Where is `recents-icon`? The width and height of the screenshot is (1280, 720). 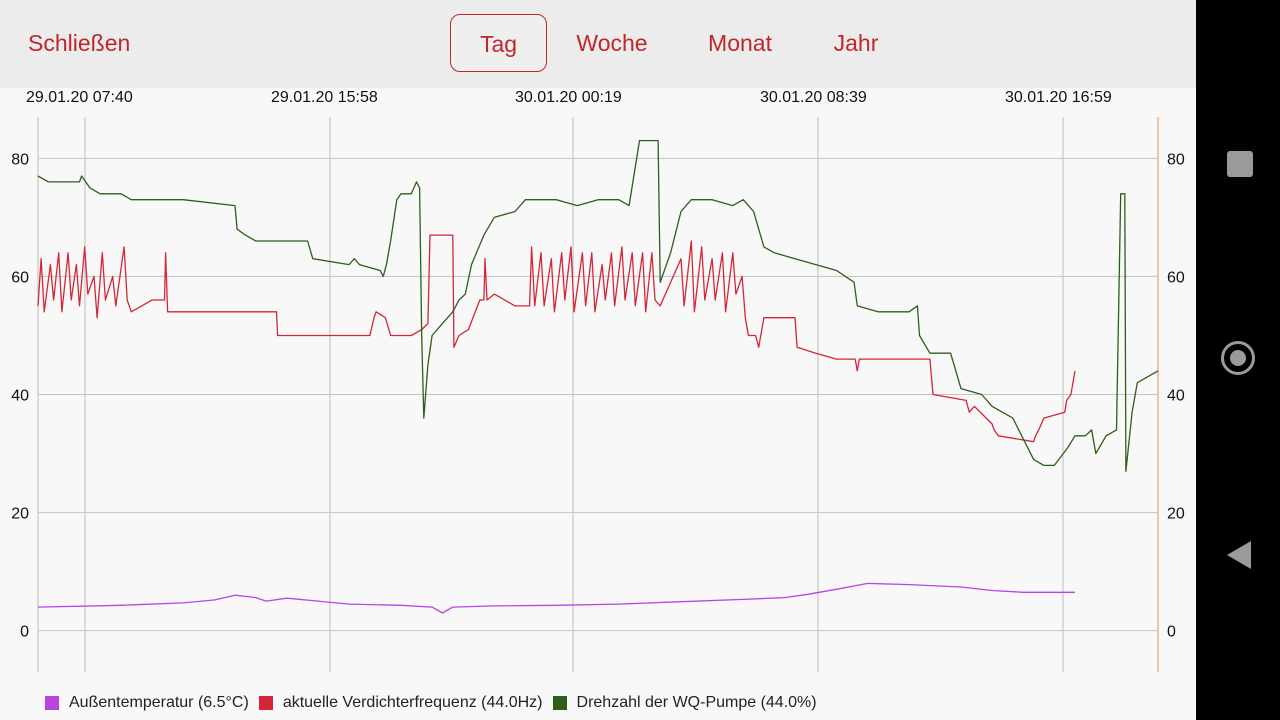 recents-icon is located at coordinates (1240, 164).